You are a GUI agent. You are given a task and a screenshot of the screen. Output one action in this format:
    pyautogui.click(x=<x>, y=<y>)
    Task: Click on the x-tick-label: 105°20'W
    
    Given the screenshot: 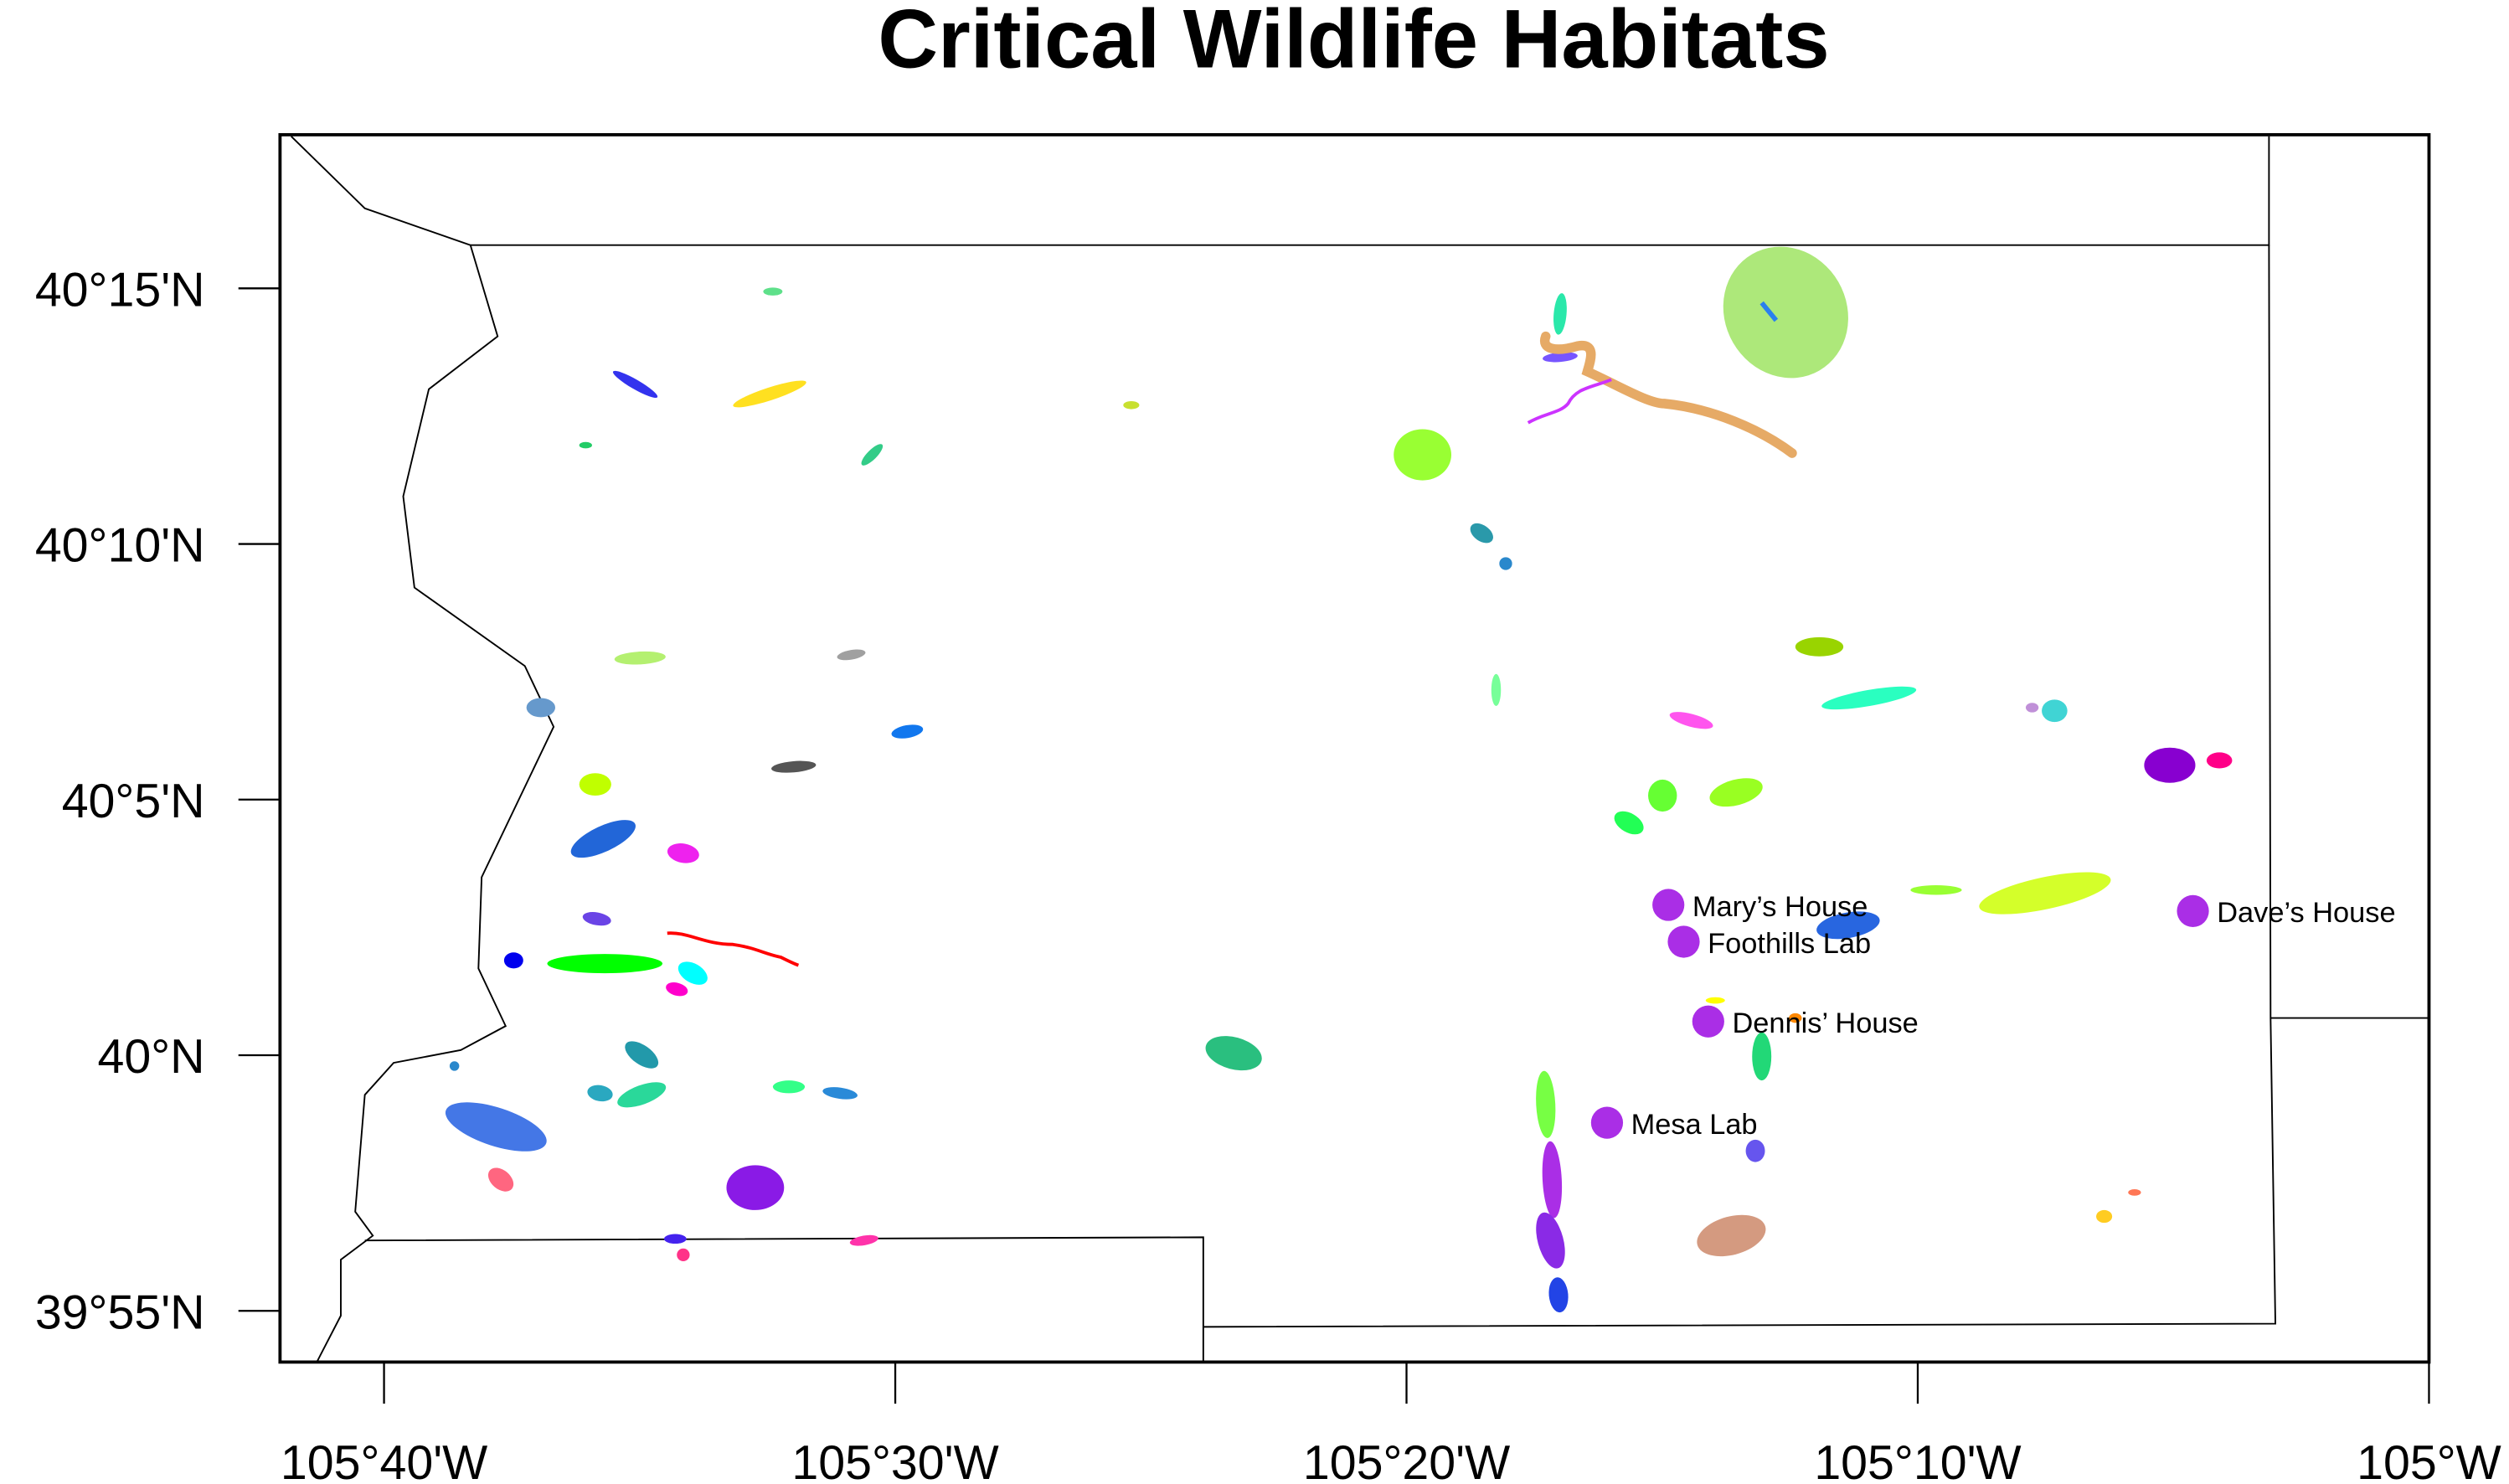 What is the action you would take?
    pyautogui.click(x=1407, y=1460)
    